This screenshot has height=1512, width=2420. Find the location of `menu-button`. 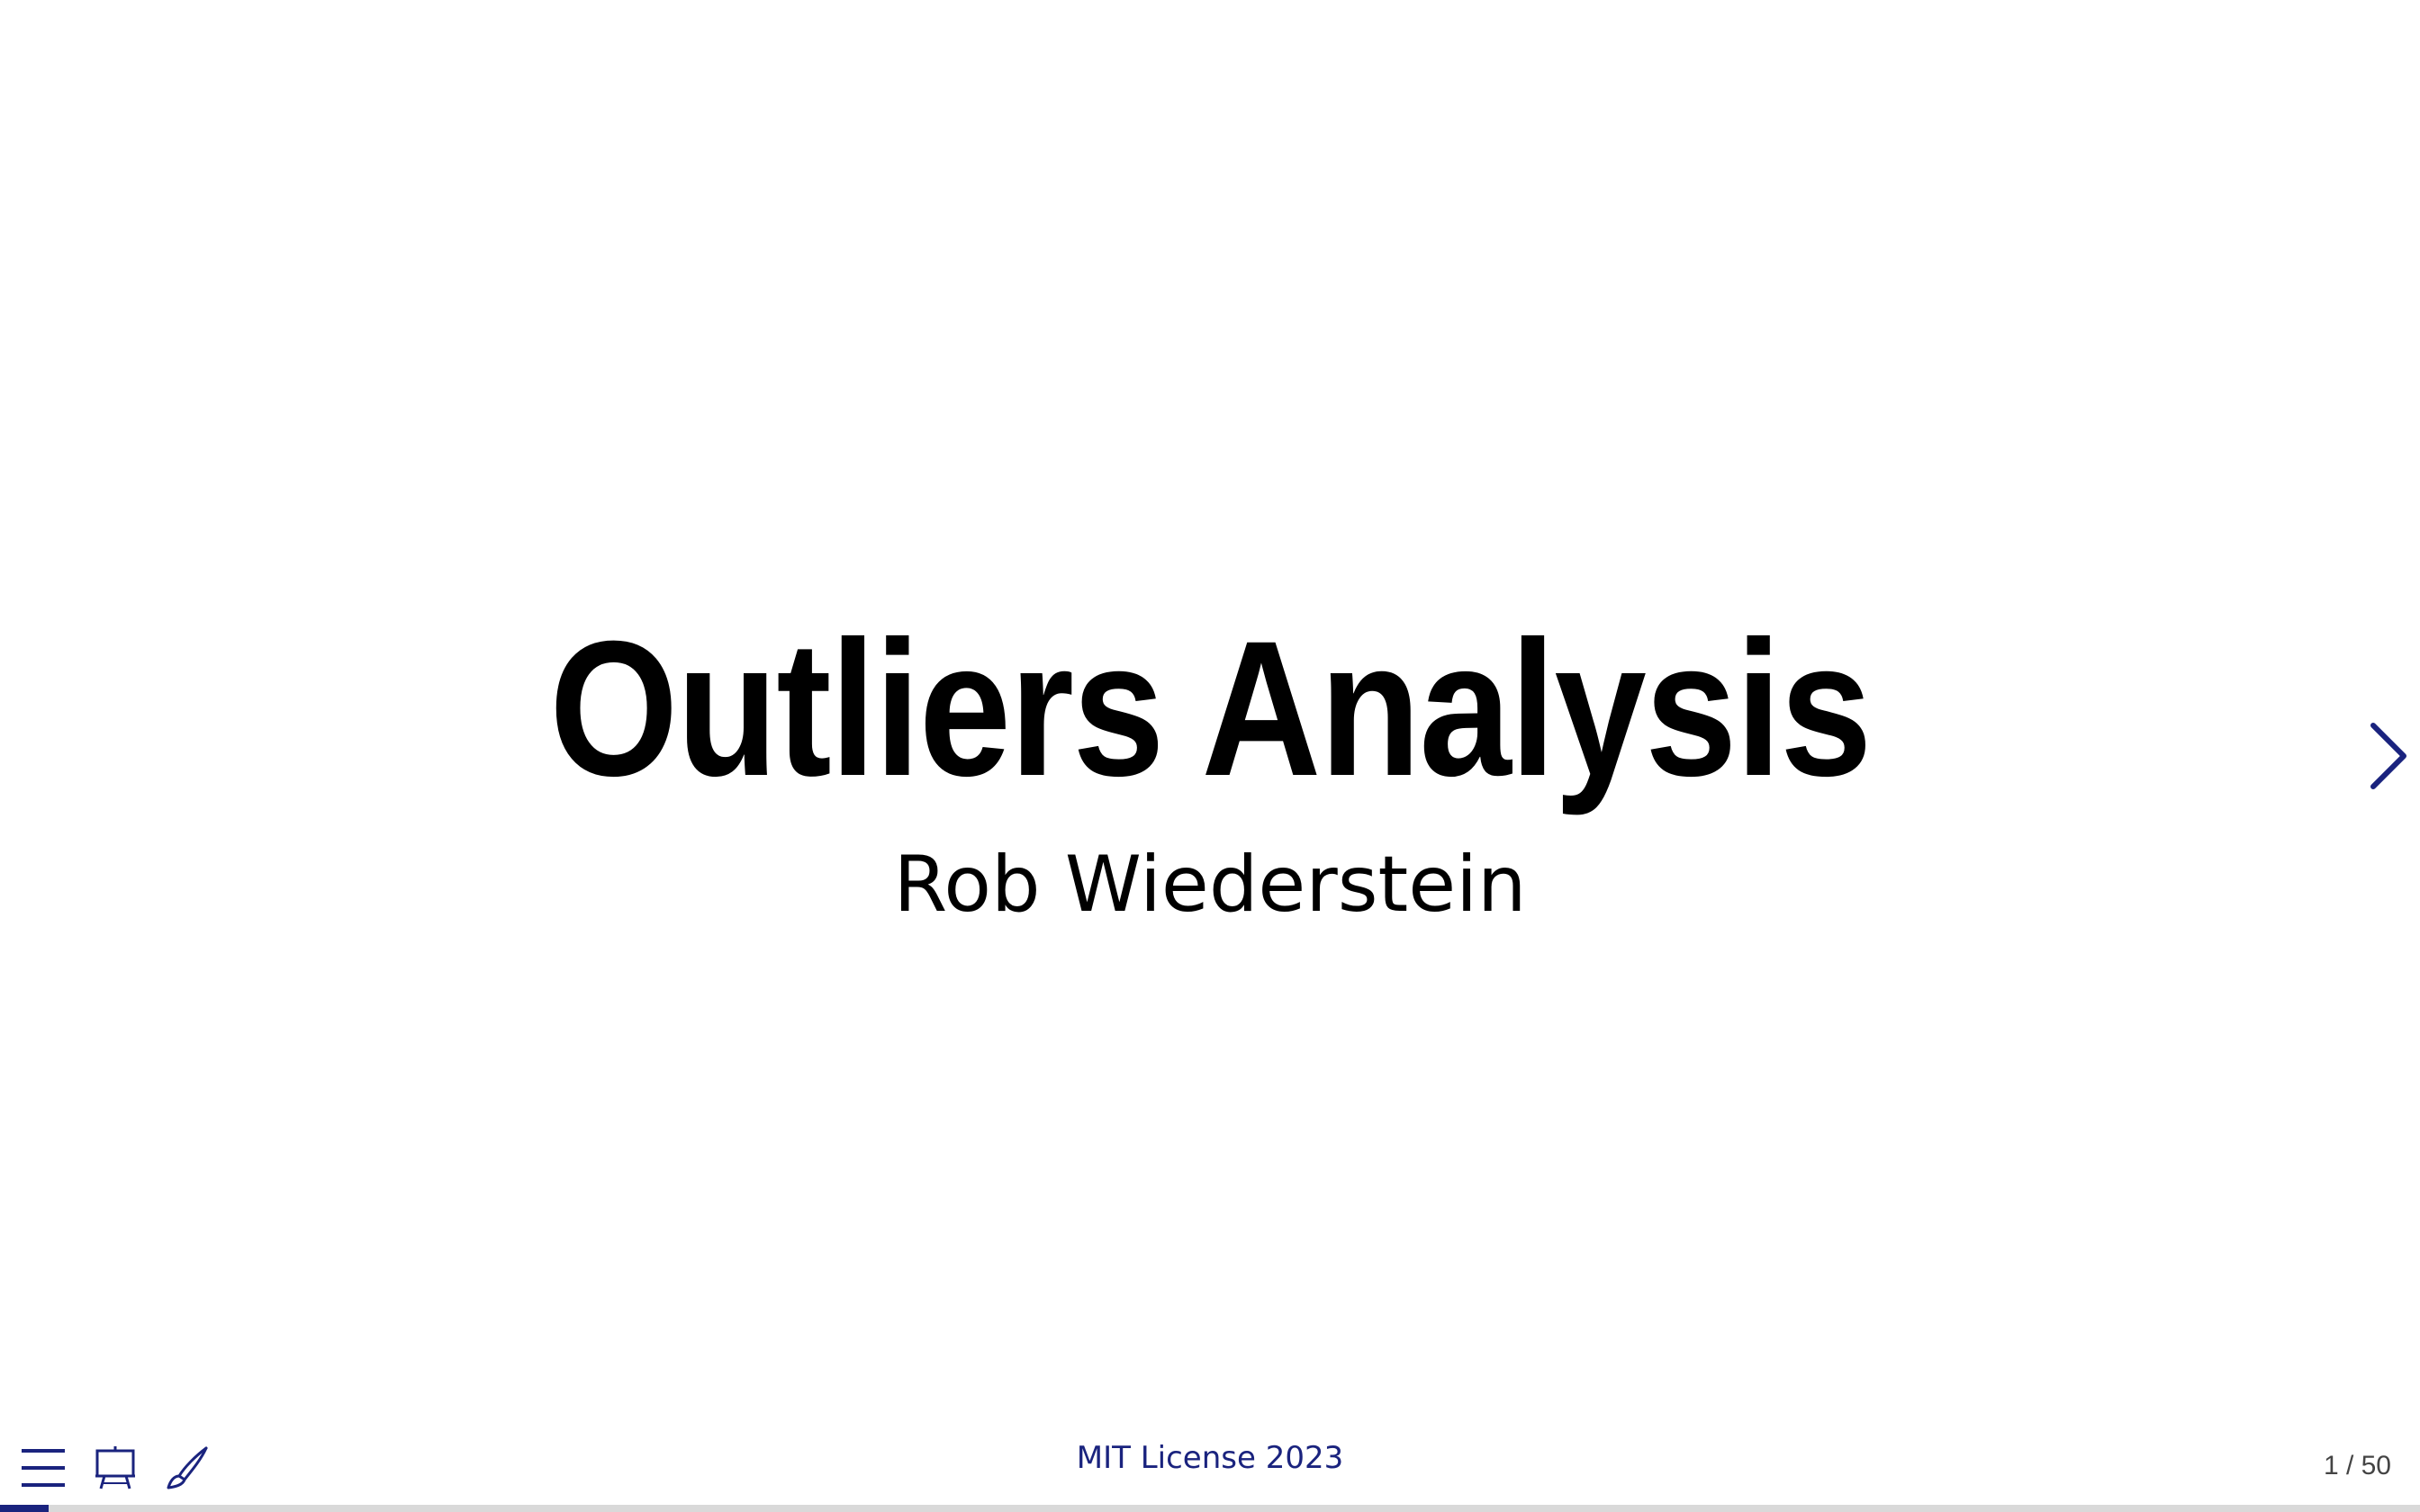

menu-button is located at coordinates (43, 1468).